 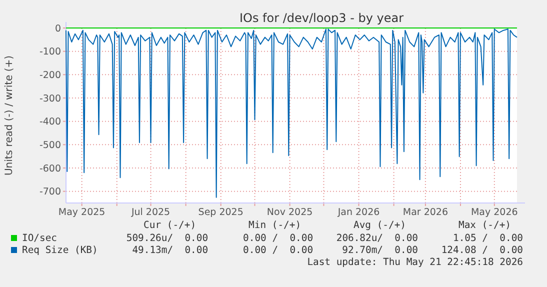 I want to click on x-tick-label: Mar 2026, so click(x=425, y=212).